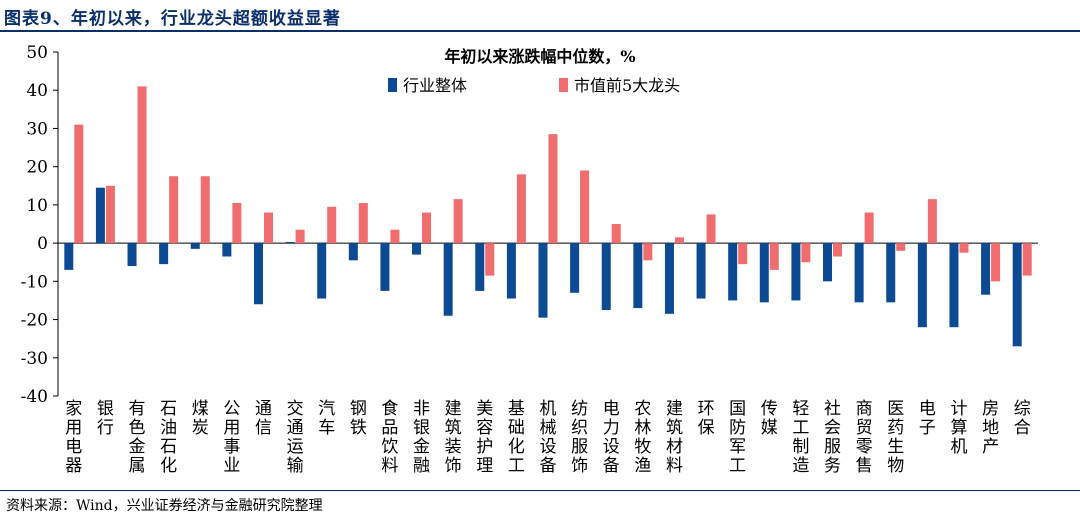 This screenshot has width=1080, height=517. I want to click on x-tick-label: 社会服务, so click(832, 437).